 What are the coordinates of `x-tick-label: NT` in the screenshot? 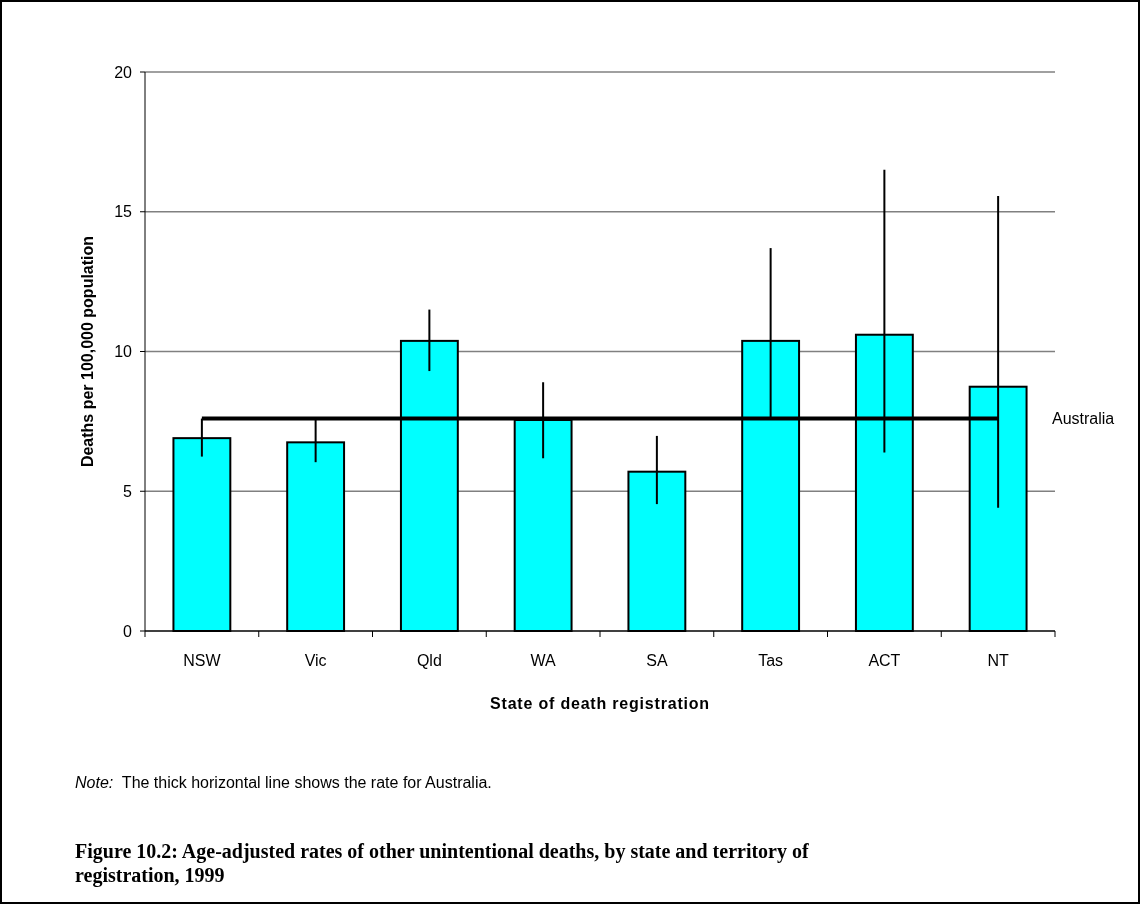 It's located at (998, 660).